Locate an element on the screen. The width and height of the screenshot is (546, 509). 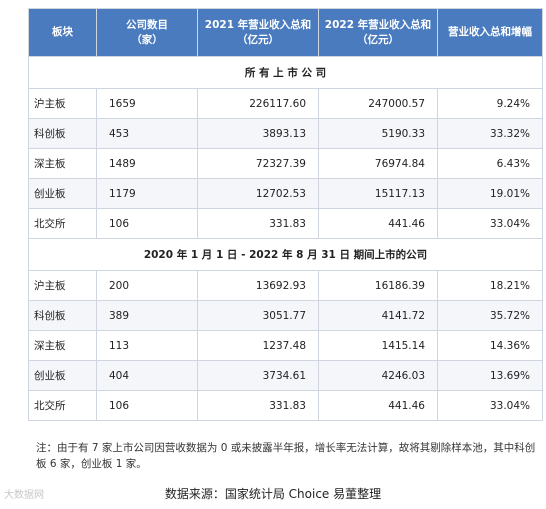
revenue-2021: 226117.60 is located at coordinates (258, 103).